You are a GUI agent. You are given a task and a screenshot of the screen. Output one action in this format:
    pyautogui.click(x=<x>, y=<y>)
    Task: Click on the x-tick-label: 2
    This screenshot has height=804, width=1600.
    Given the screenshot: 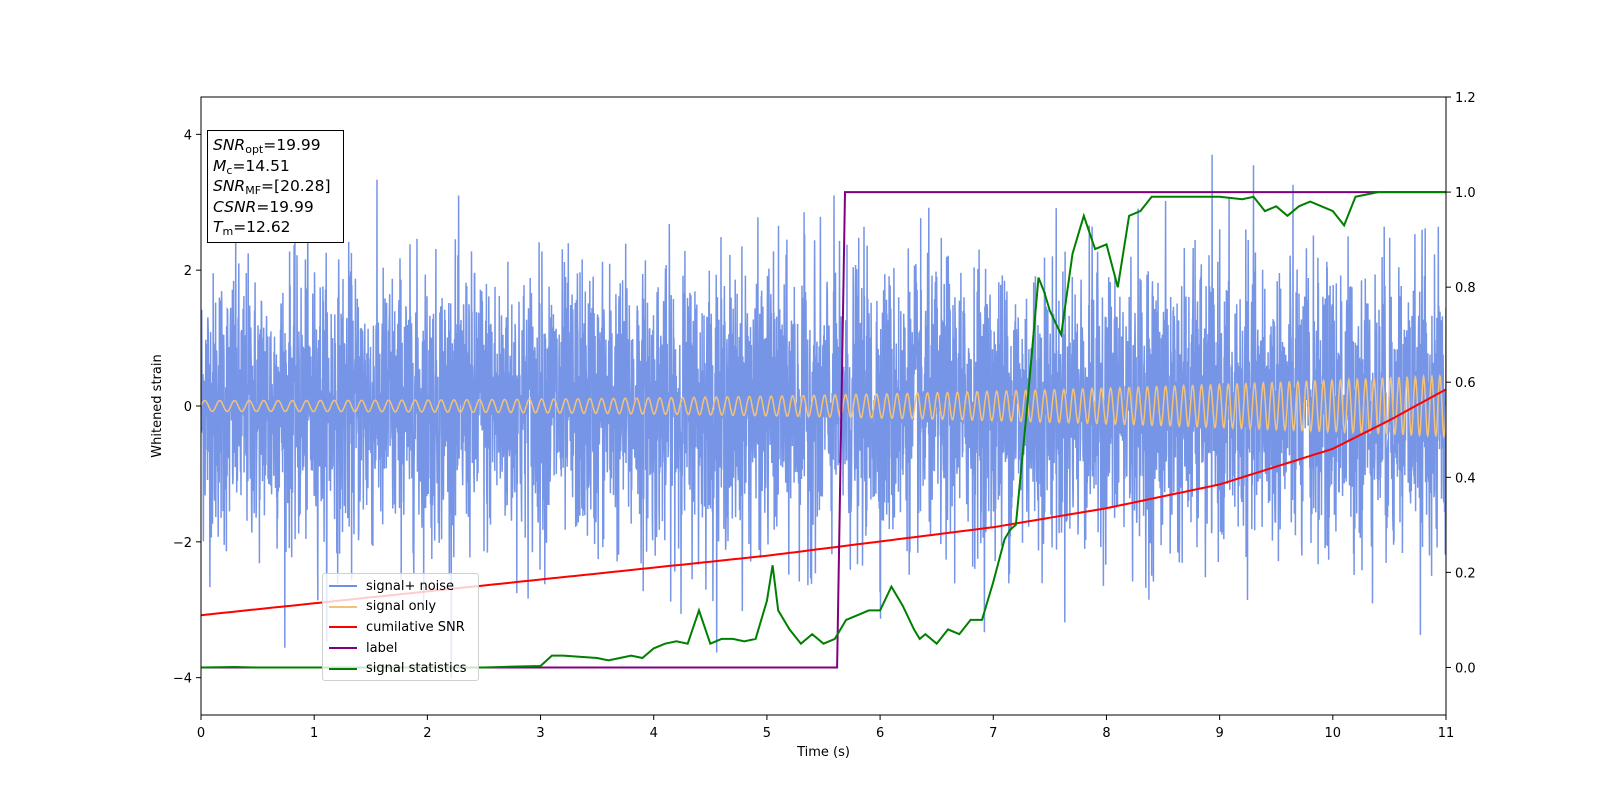 What is the action you would take?
    pyautogui.click(x=427, y=733)
    